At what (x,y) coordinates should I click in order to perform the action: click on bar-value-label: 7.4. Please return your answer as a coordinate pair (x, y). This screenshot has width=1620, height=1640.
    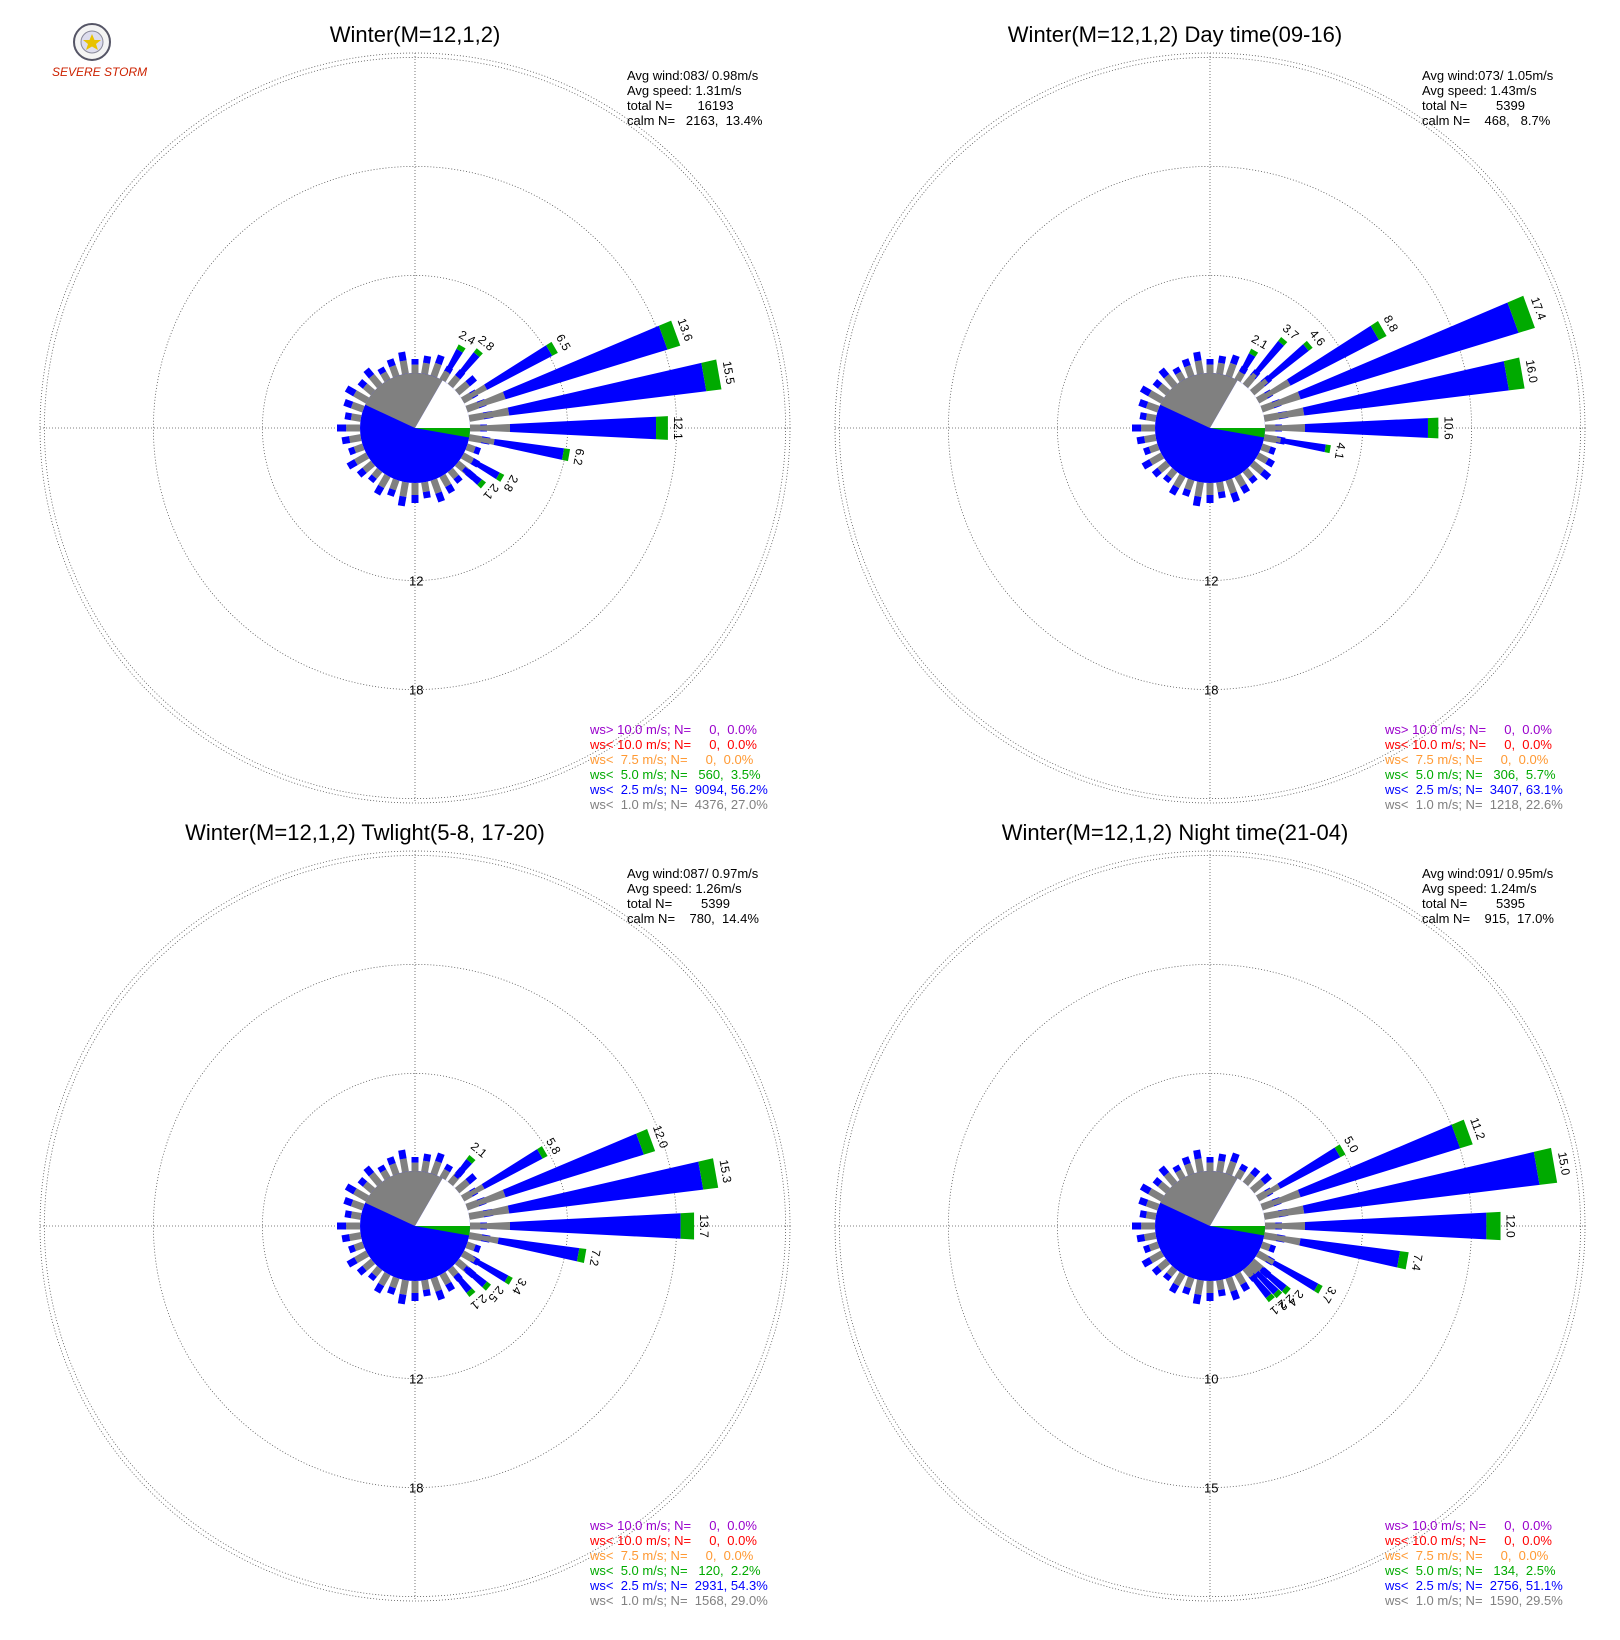
    Looking at the image, I should click on (1417, 1262).